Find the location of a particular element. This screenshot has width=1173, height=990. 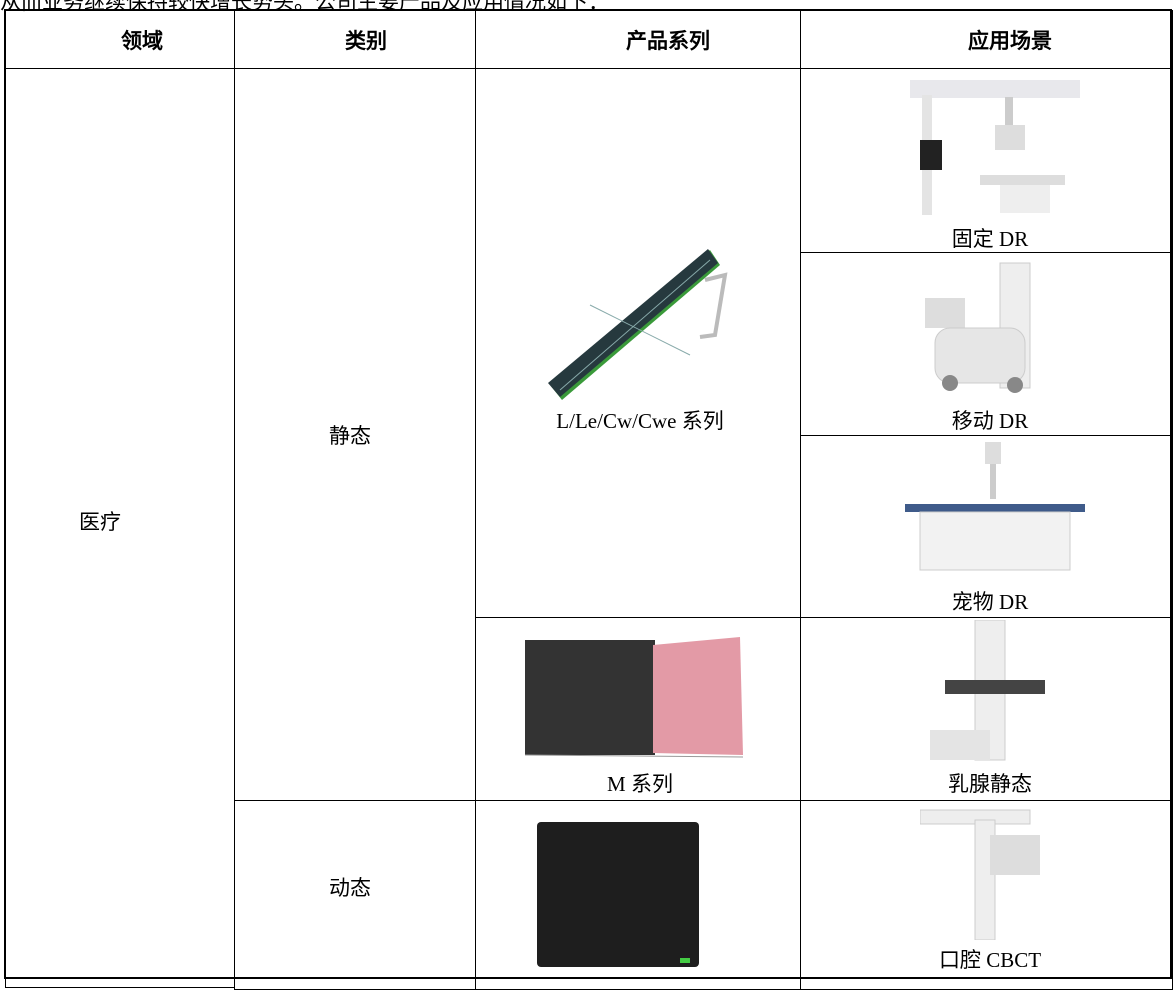

scenario-label: 口腔 CBCT is located at coordinates (990, 960).